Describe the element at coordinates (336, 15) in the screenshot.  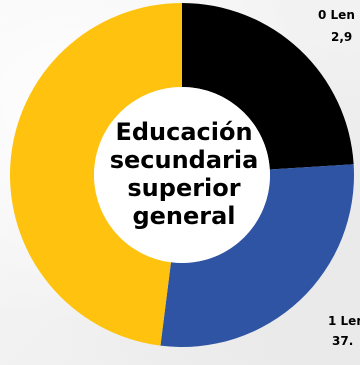
I see `slice-label-0-name: 0 Len` at that location.